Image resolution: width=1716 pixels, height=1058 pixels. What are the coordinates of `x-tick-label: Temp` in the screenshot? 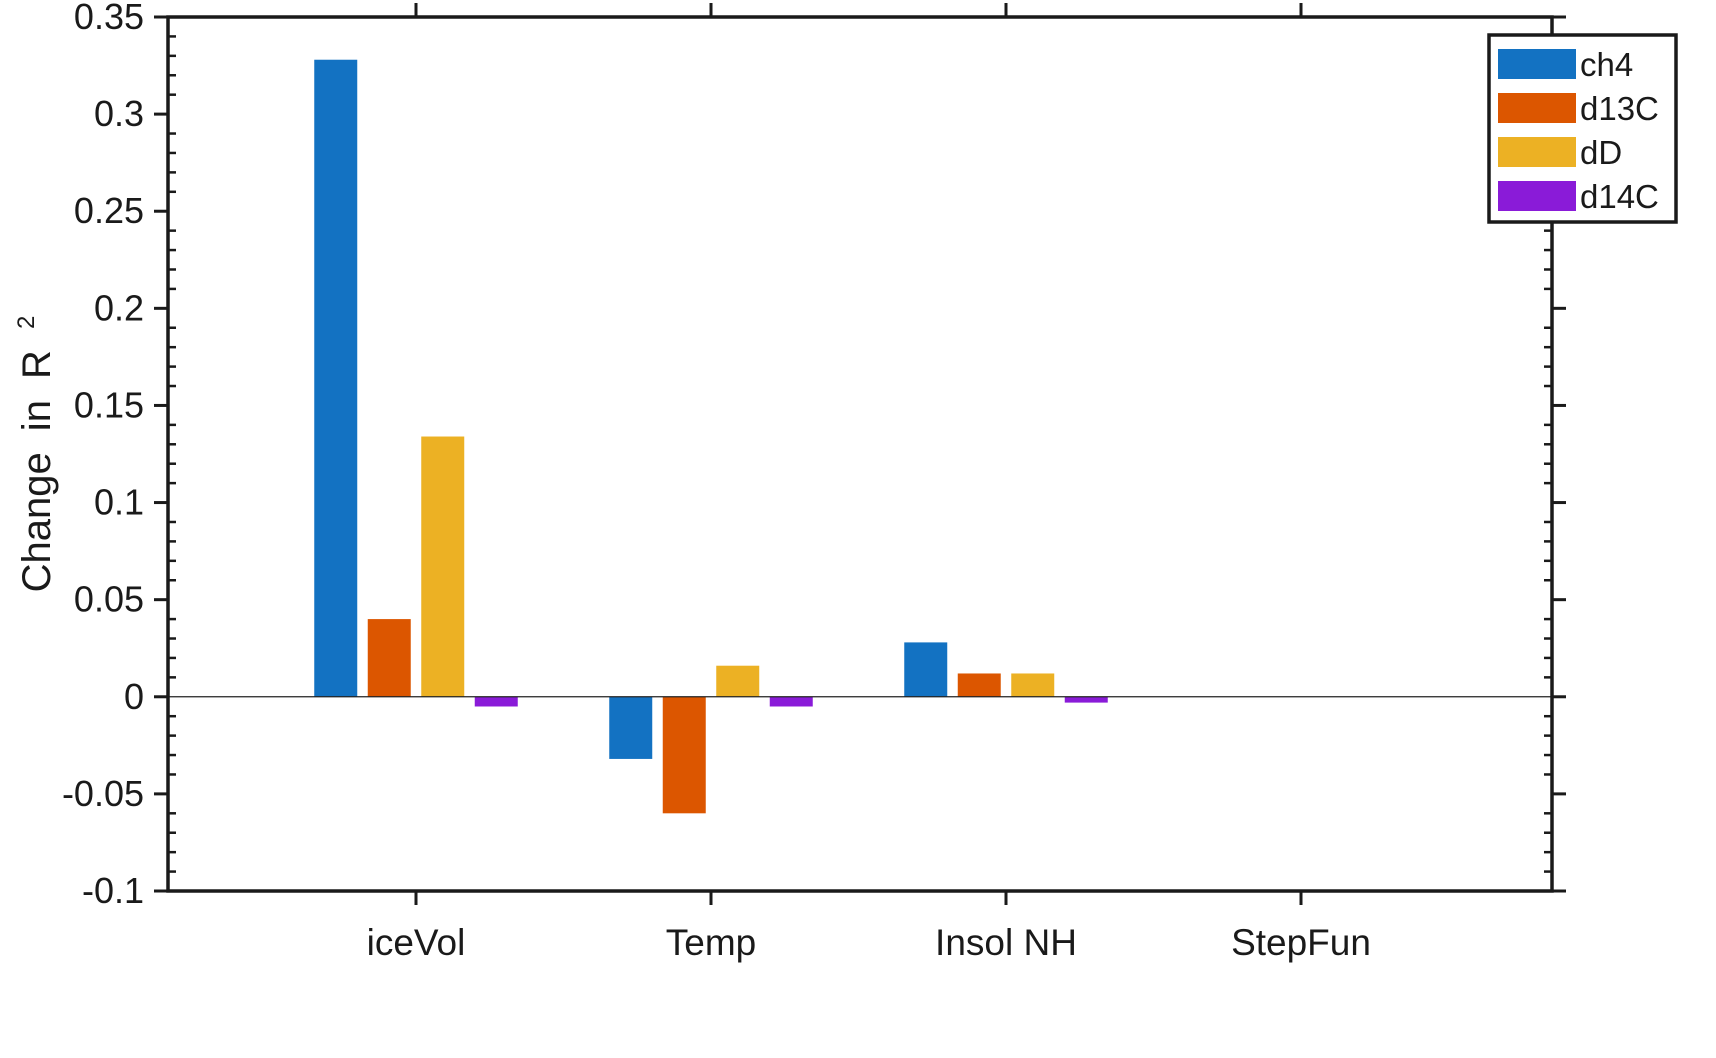 It's located at (711, 942).